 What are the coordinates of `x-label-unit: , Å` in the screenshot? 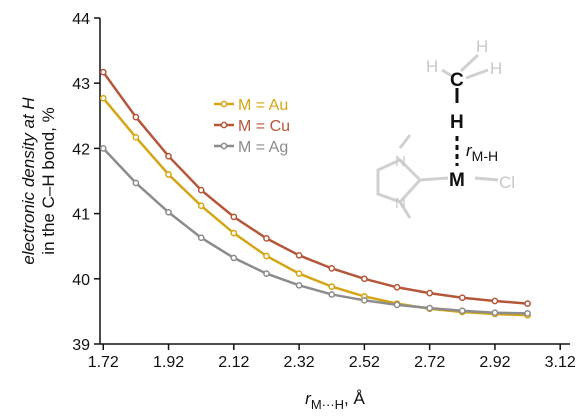 It's located at (354, 398).